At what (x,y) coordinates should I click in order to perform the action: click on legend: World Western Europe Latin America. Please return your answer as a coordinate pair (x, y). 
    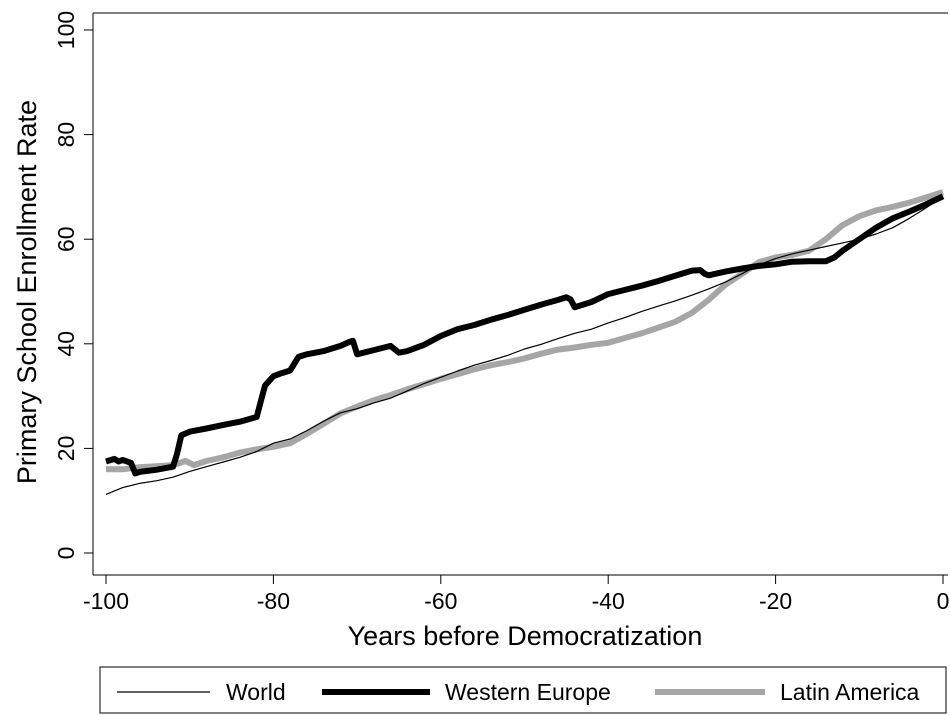
    Looking at the image, I should click on (523, 690).